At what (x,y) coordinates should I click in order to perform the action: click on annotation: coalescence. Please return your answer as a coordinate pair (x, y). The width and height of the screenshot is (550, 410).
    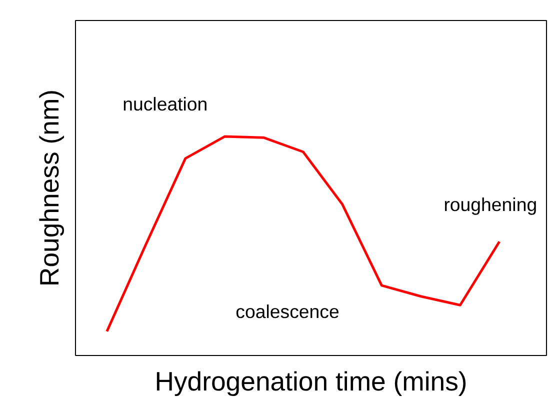
    Looking at the image, I should click on (288, 311).